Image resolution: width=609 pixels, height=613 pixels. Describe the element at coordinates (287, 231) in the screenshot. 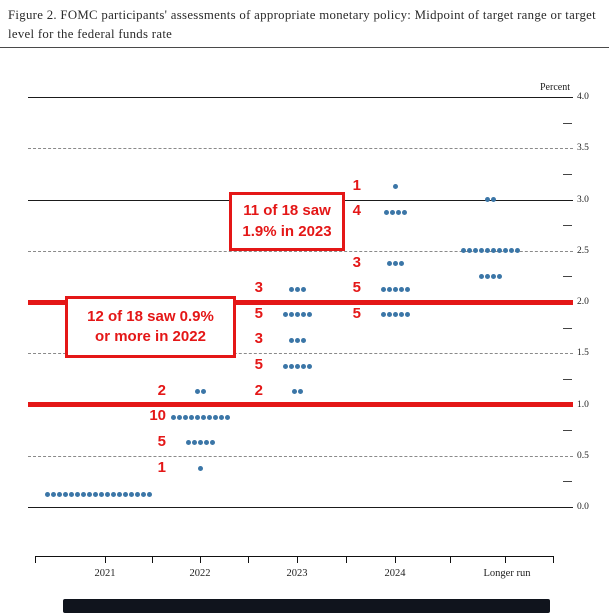

I see `annotation-text: 1.9% in 2023` at that location.